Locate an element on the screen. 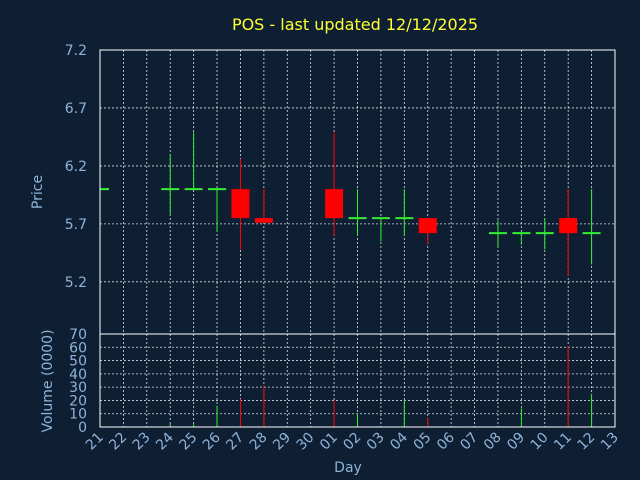  x-tick-label: 05 is located at coordinates (423, 442).